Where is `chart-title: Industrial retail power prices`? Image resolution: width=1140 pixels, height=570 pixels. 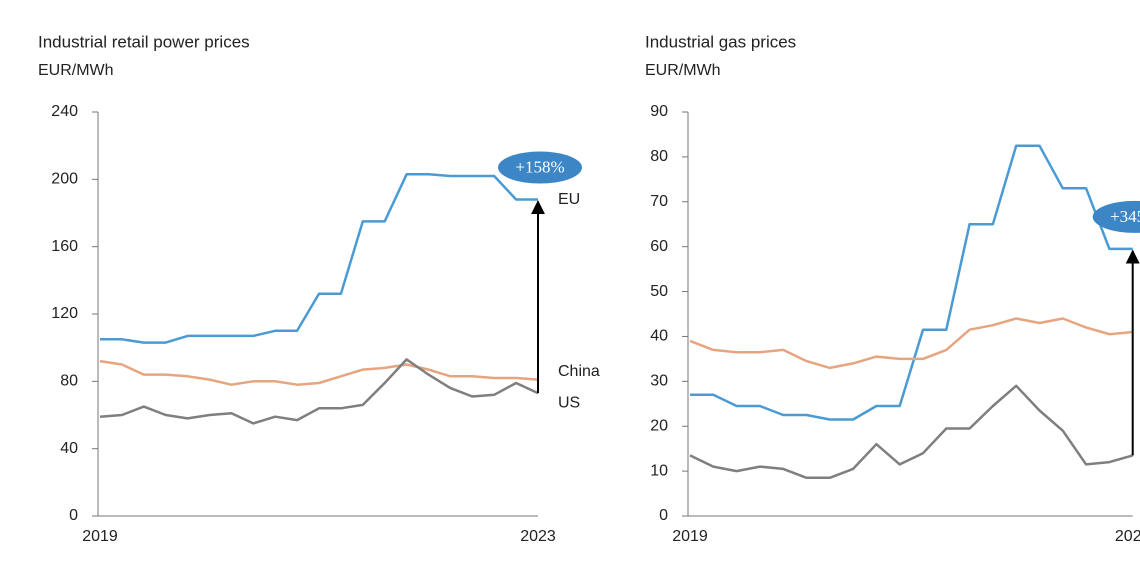 chart-title: Industrial retail power prices is located at coordinates (144, 41).